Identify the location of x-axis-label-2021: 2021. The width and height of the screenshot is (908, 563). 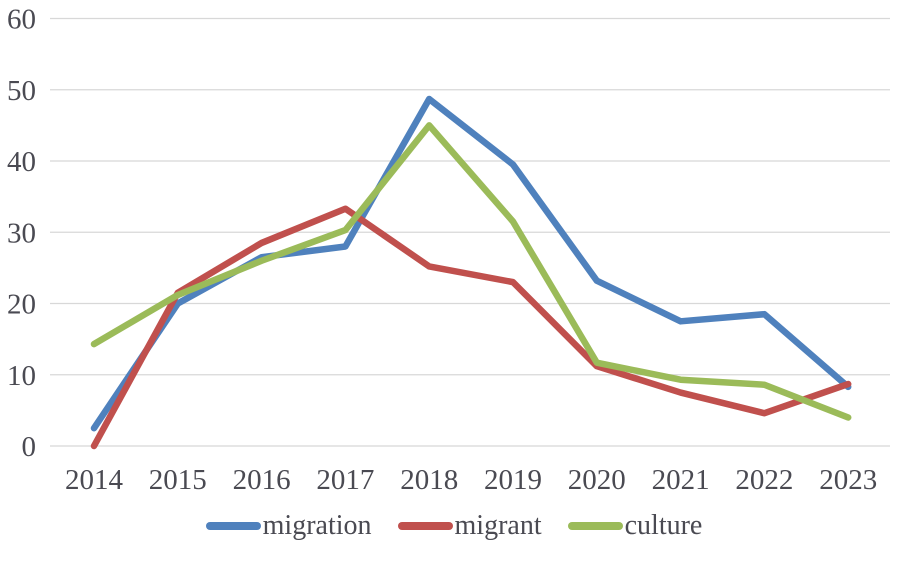
(681, 480).